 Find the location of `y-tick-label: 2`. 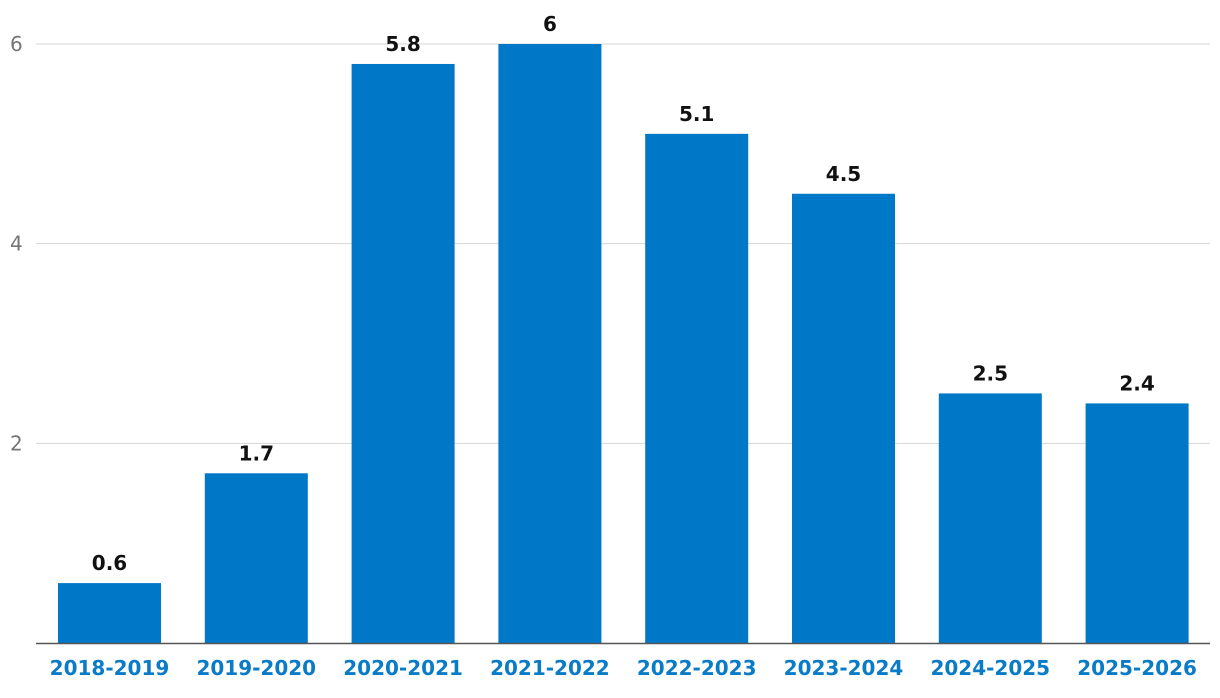

y-tick-label: 2 is located at coordinates (16, 443).